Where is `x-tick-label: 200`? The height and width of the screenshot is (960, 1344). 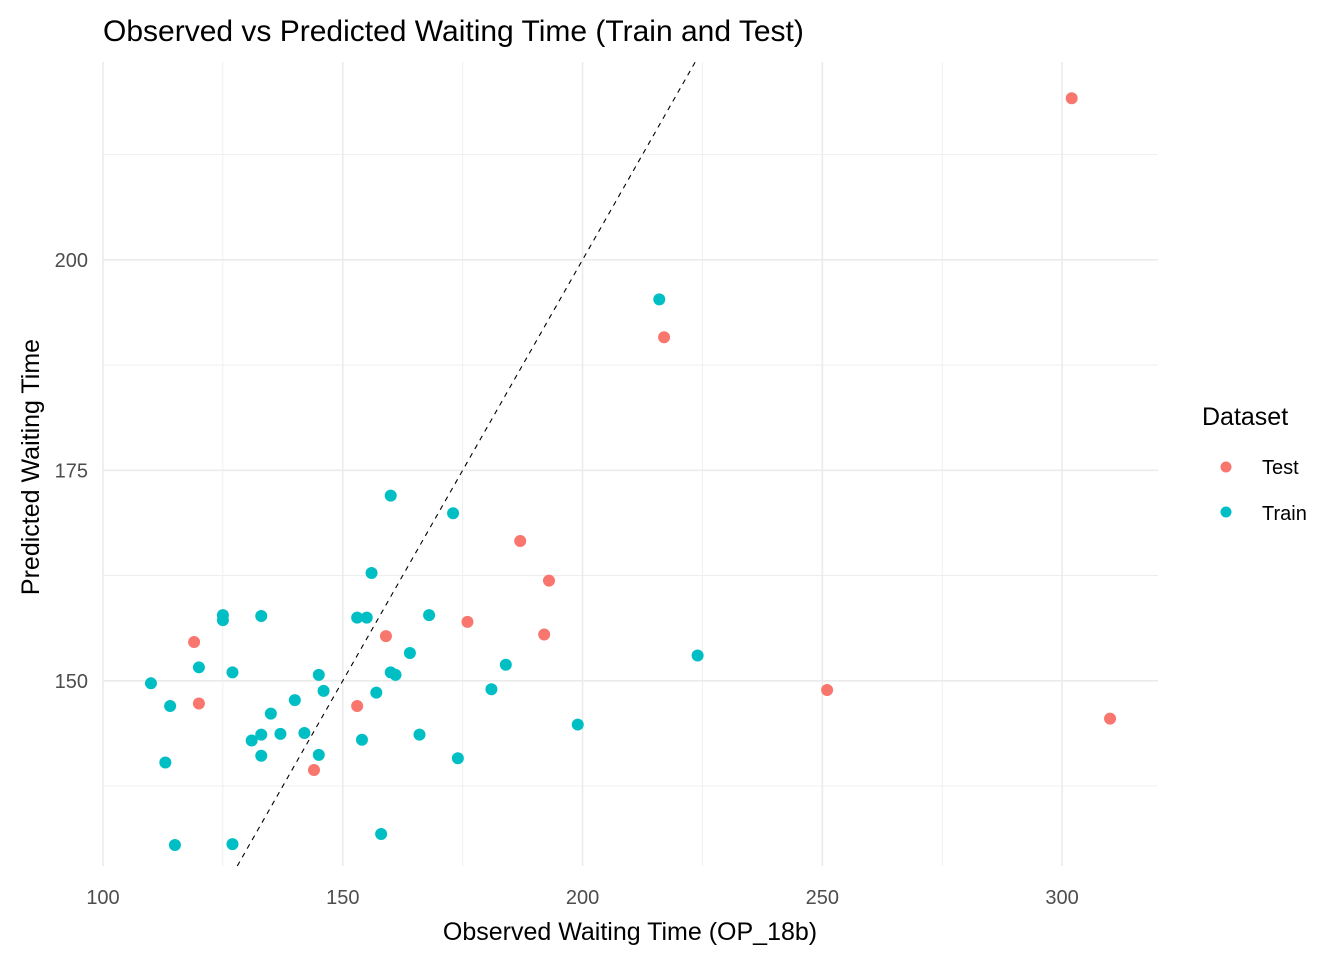 x-tick-label: 200 is located at coordinates (582, 898).